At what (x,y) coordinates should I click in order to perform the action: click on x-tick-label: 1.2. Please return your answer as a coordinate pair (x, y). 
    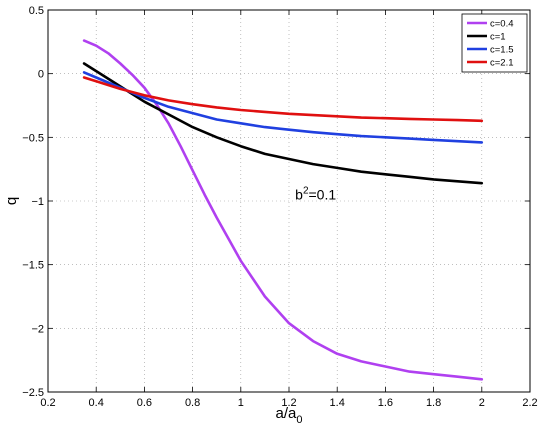
    Looking at the image, I should click on (288, 403).